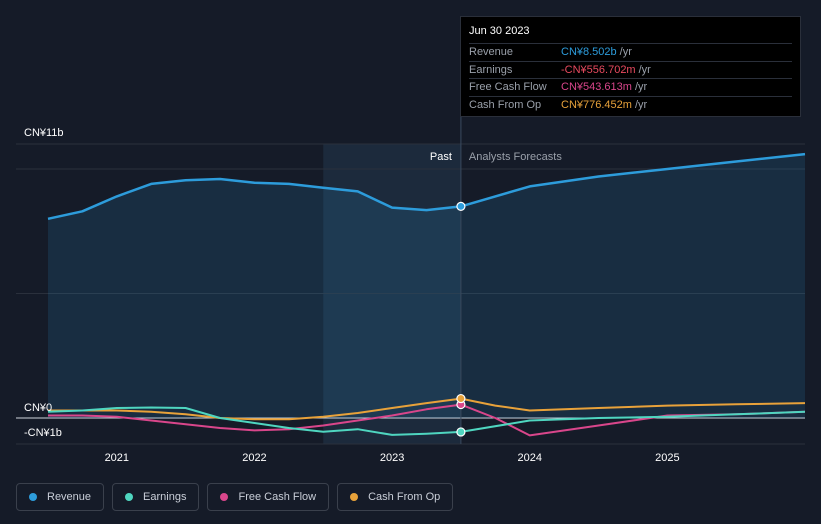  I want to click on tooltip-row-value: -CN¥556.702m, so click(598, 69).